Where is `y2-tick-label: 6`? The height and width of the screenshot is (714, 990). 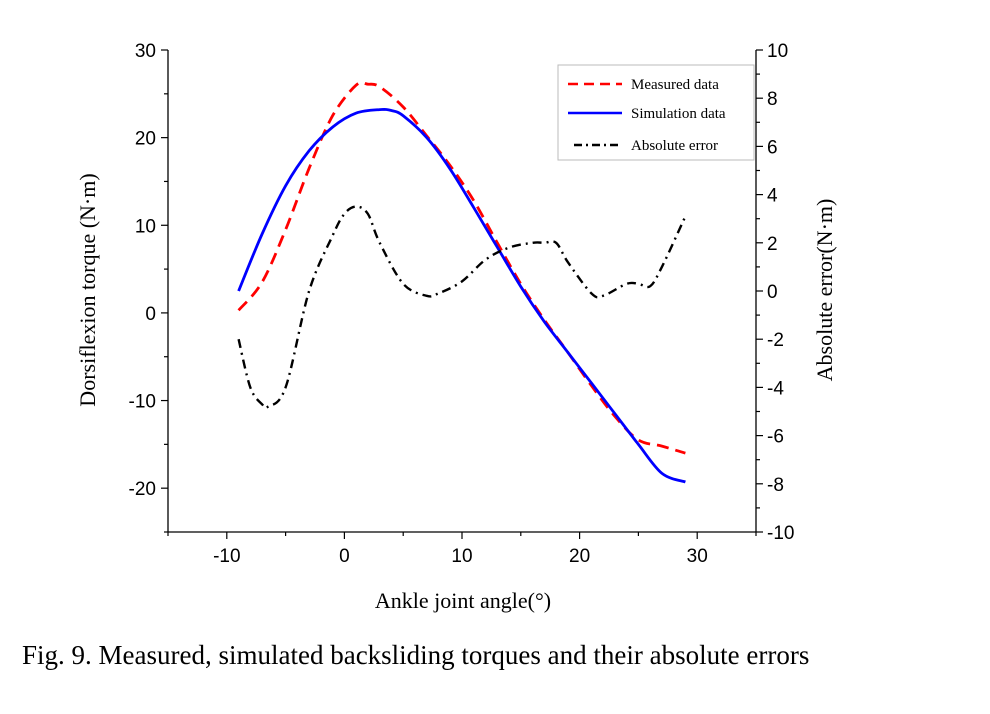
y2-tick-label: 6 is located at coordinates (772, 147).